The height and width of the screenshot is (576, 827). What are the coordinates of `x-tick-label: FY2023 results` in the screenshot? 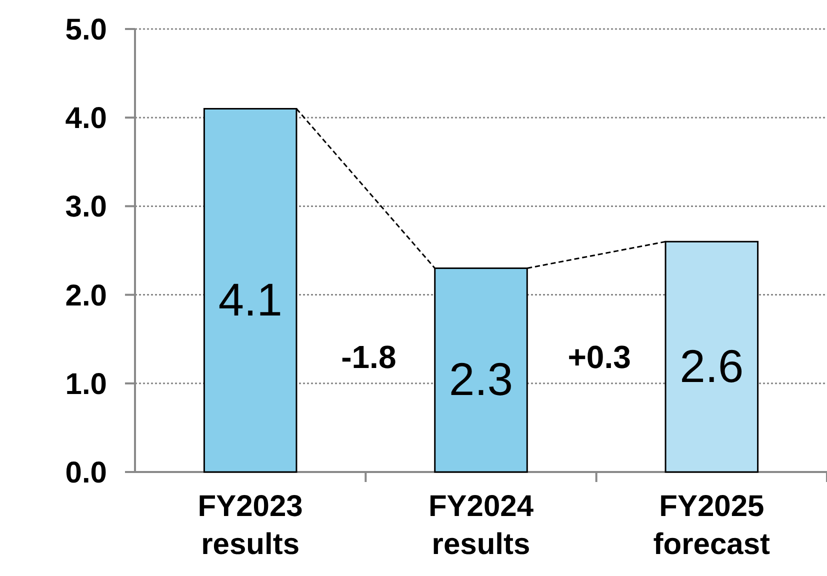 It's located at (250, 525).